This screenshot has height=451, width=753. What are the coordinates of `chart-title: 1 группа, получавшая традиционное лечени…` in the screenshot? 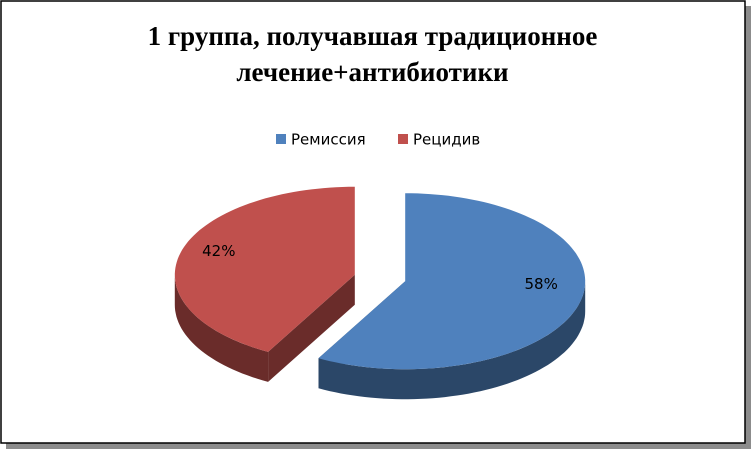 It's located at (372, 54).